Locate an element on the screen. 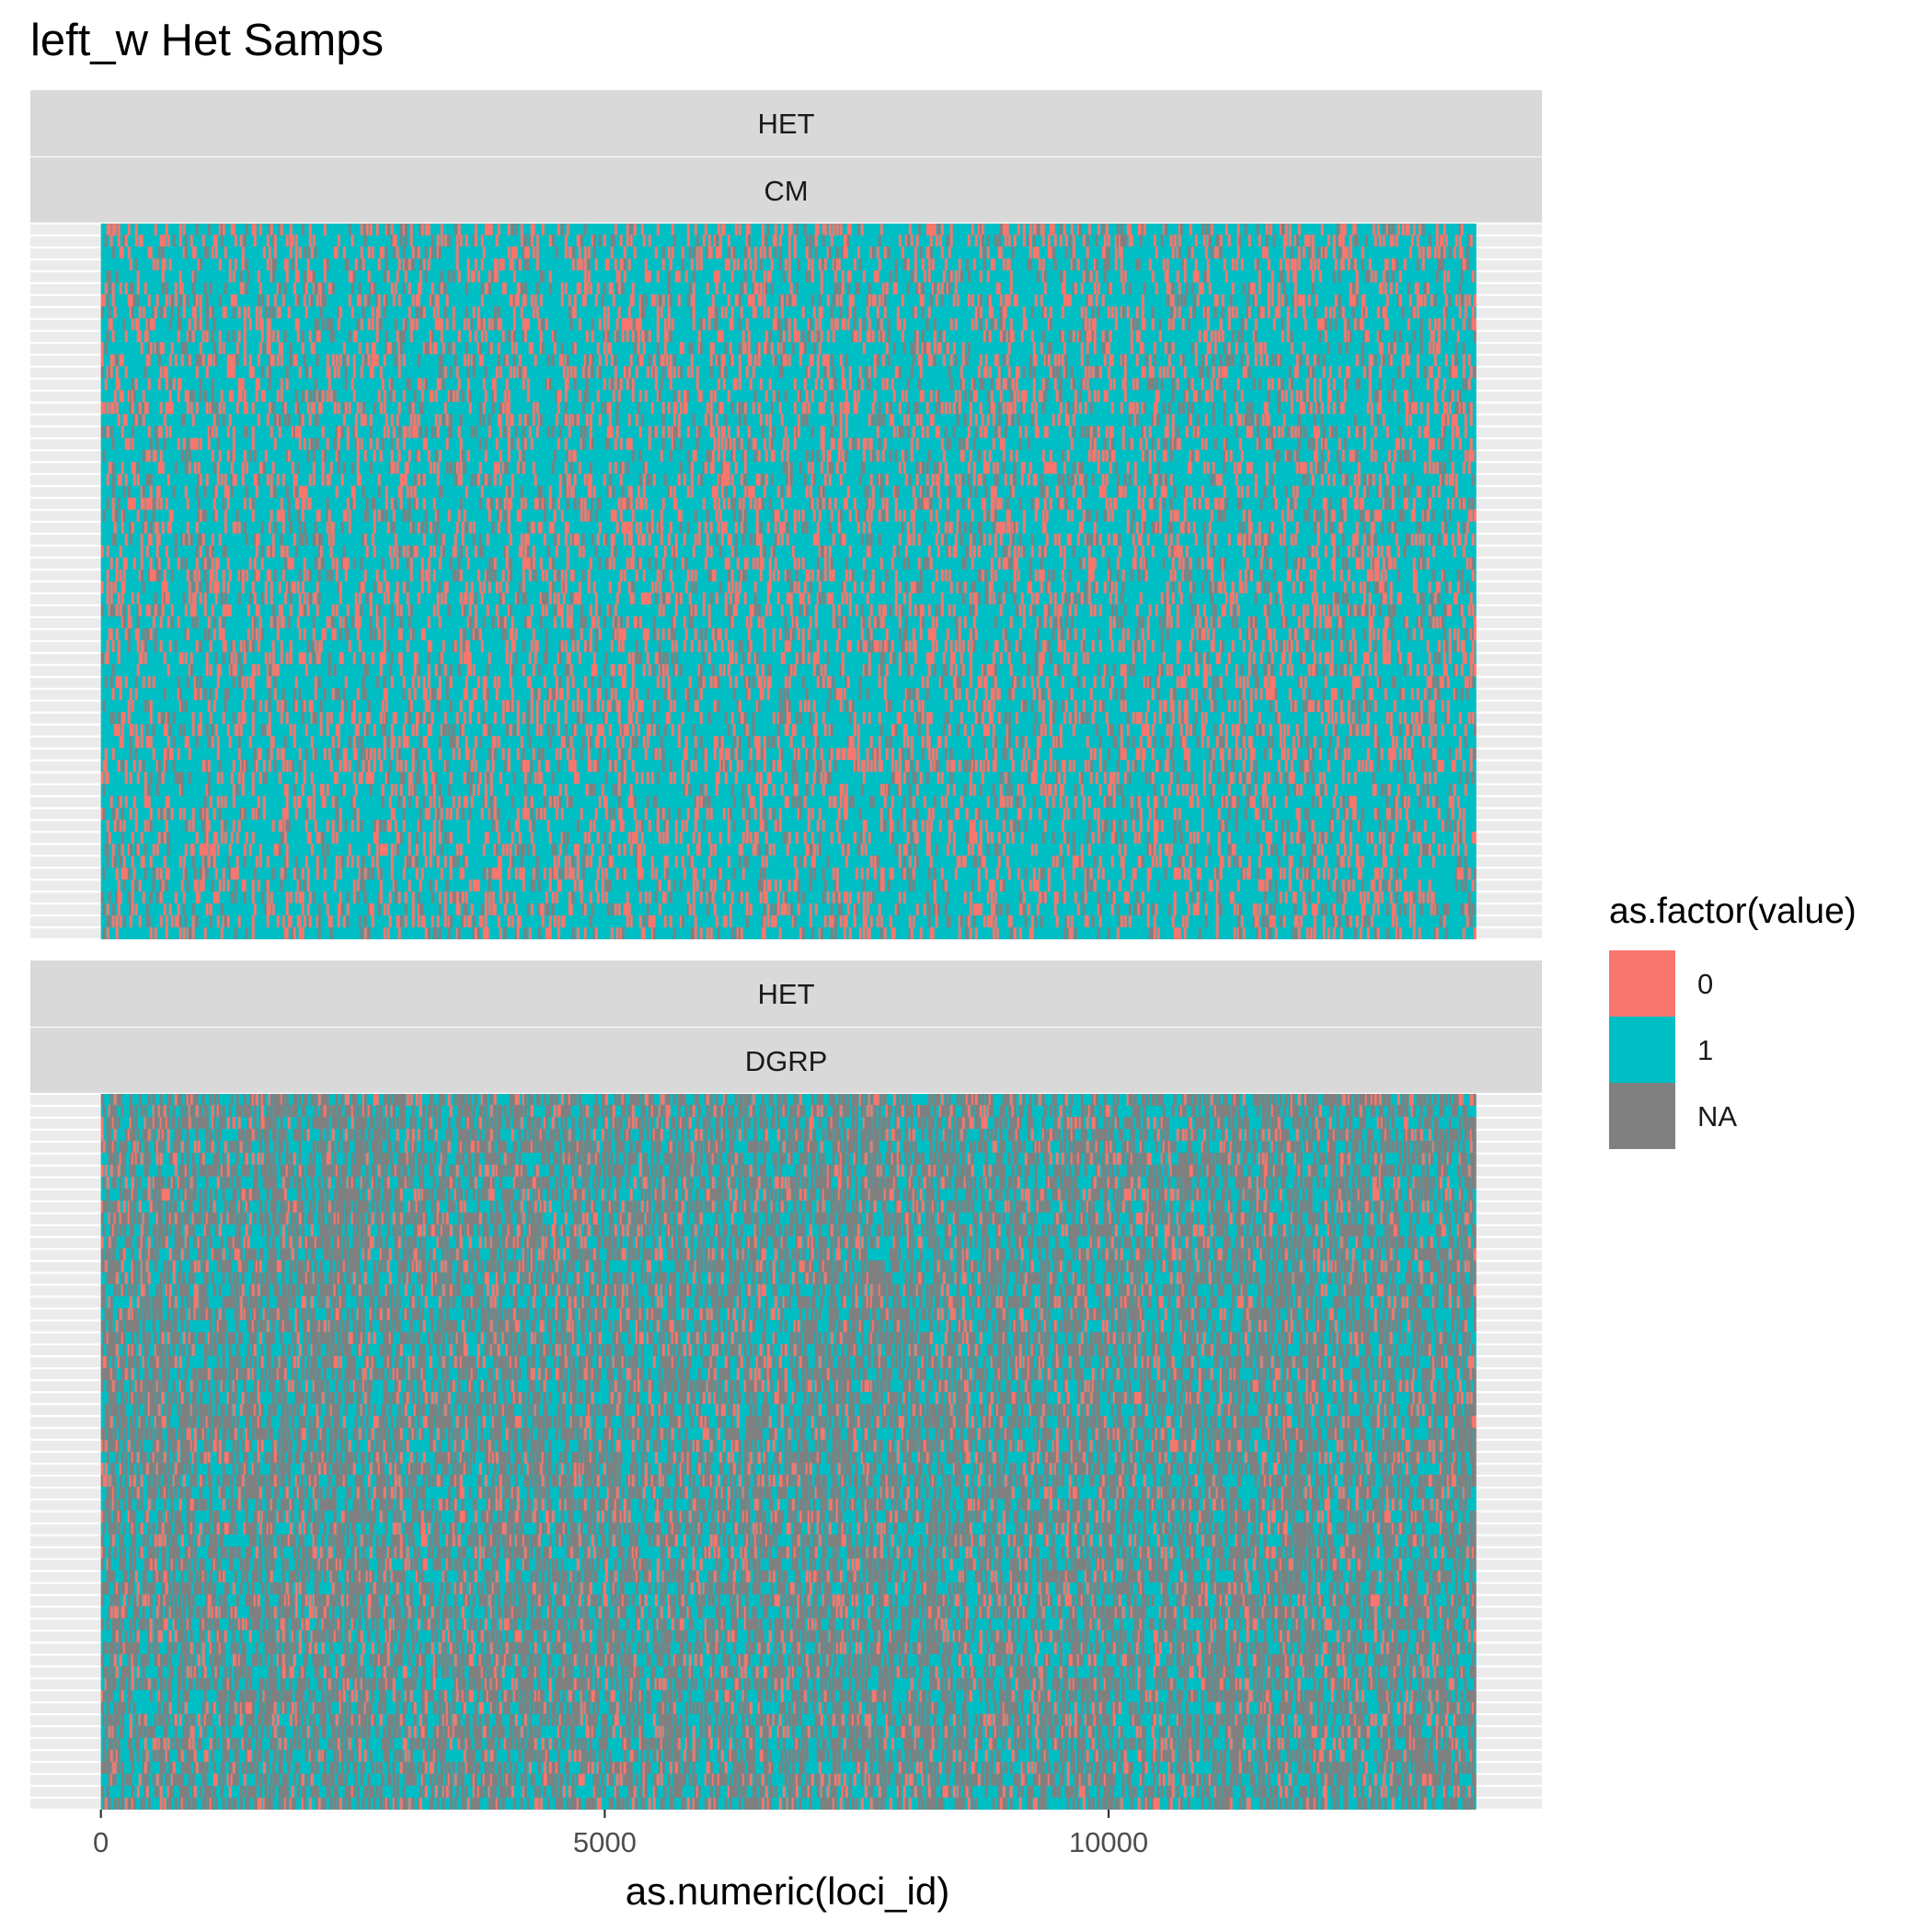 The height and width of the screenshot is (1932, 1932). legend-key-na is located at coordinates (1642, 1116).